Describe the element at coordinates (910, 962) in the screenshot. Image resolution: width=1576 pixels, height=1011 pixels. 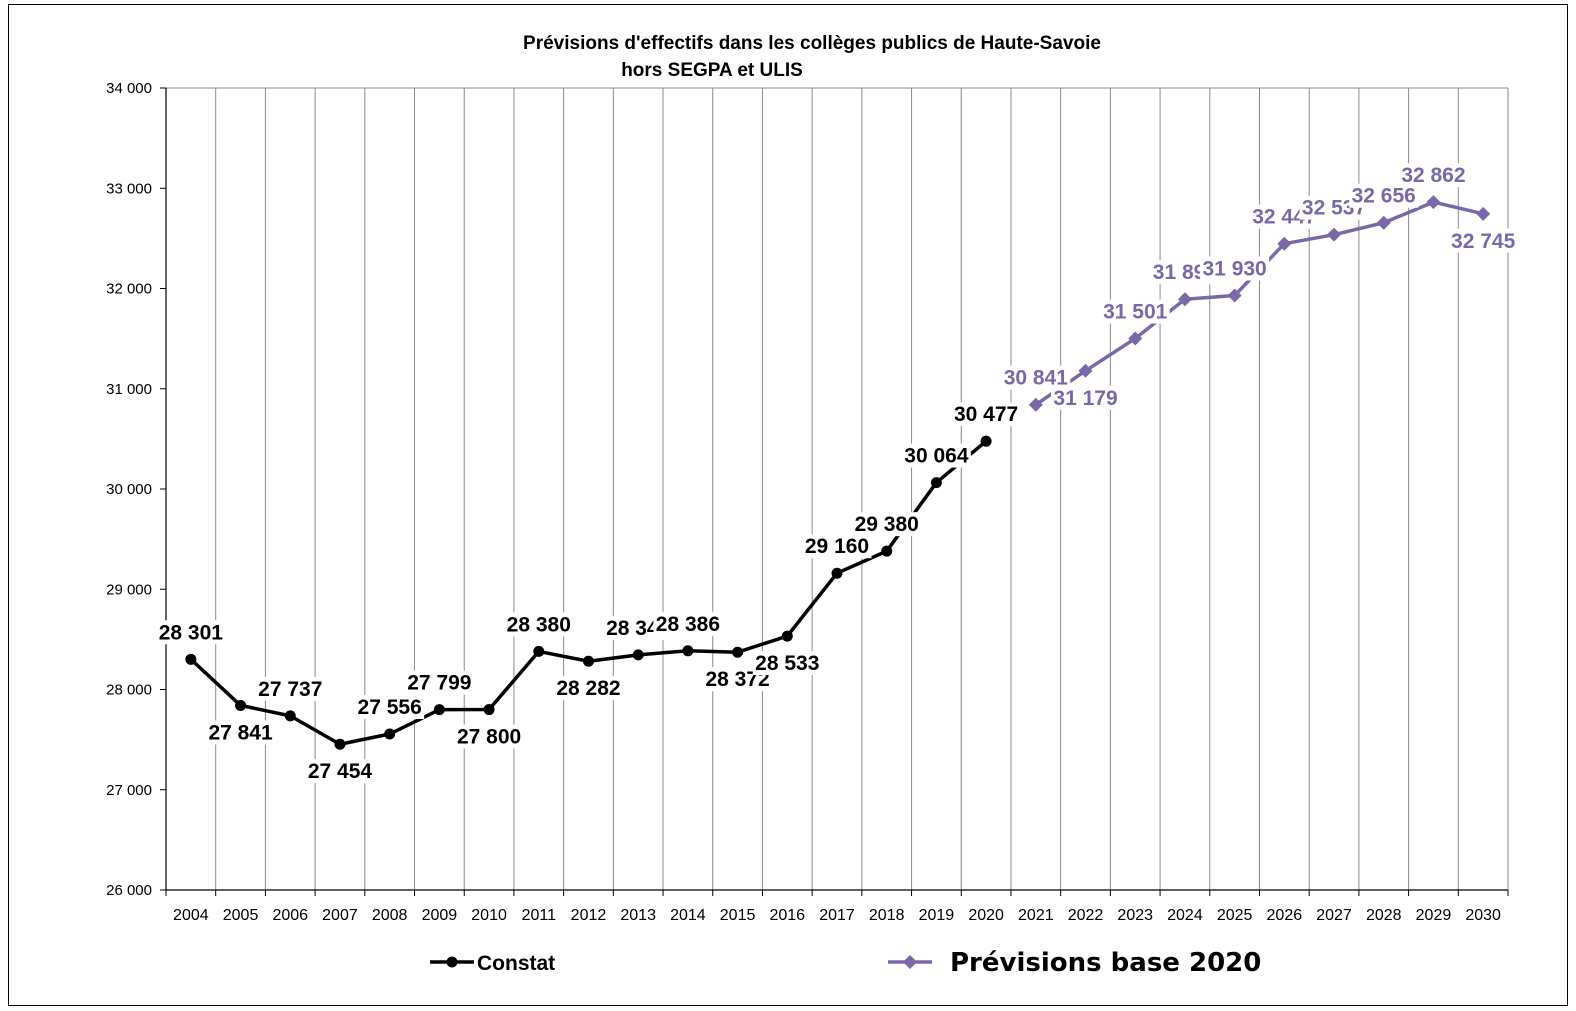
I see `legend-previsions-marker` at that location.